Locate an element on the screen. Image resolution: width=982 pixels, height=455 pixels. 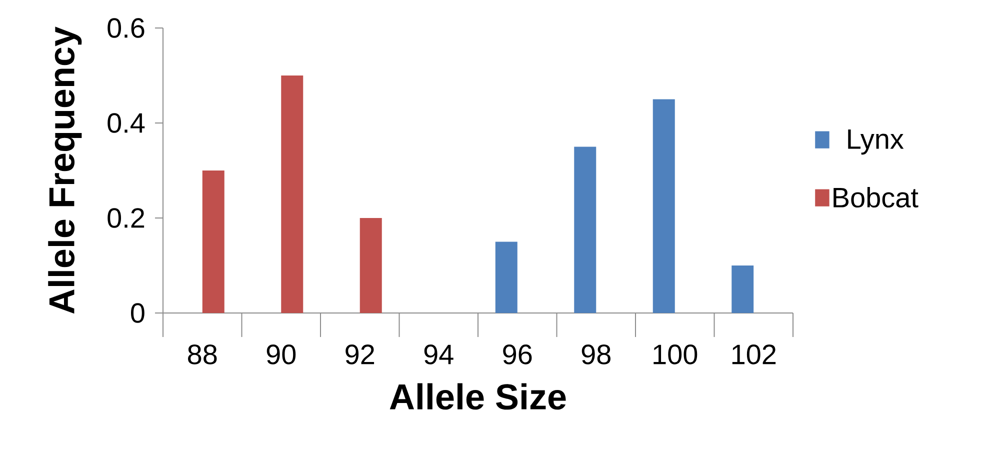
x-tick-label: 88 is located at coordinates (202, 354).